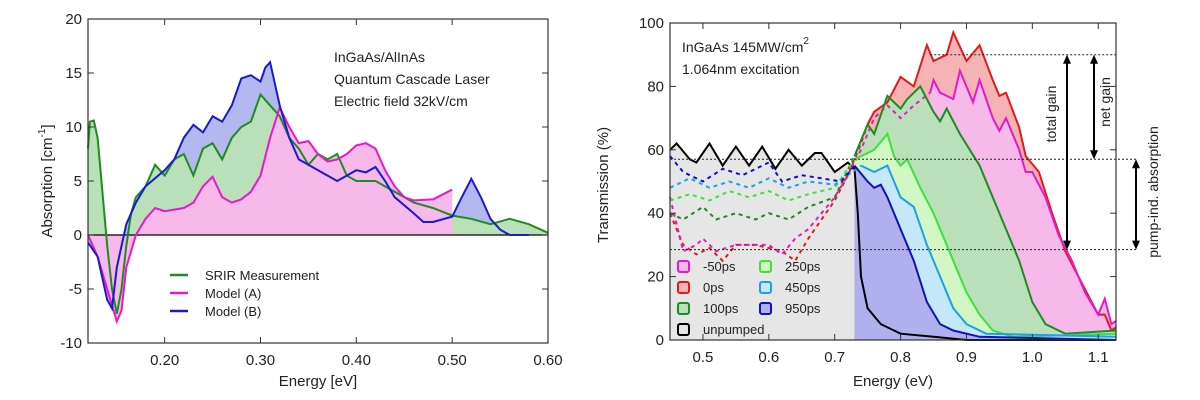  I want to click on legend-label: Model (A), so click(233, 293).